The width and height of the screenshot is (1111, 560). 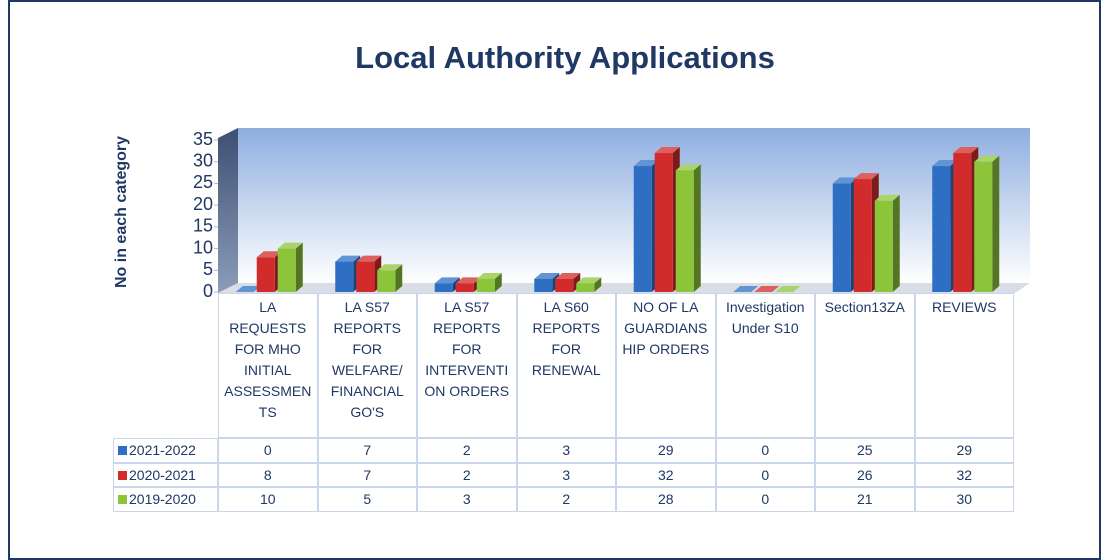 I want to click on category-cell: Section13ZA, so click(x=865, y=365).